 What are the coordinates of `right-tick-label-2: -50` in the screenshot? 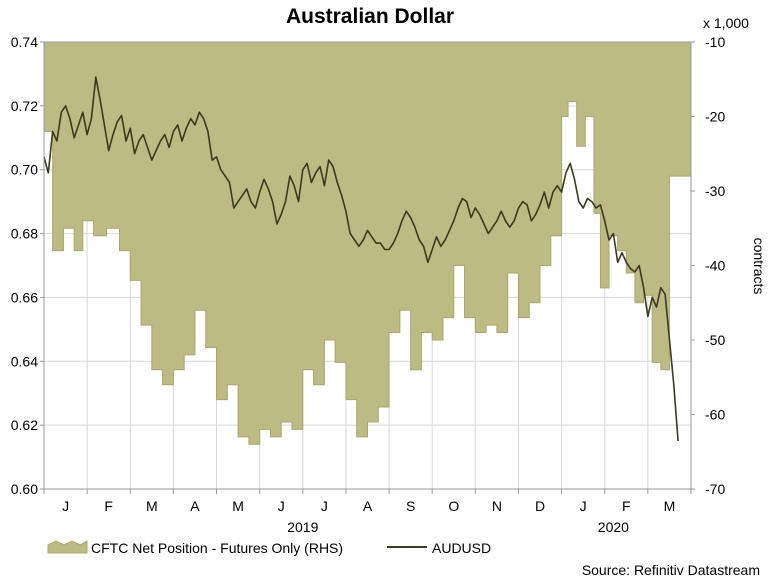 It's located at (715, 340).